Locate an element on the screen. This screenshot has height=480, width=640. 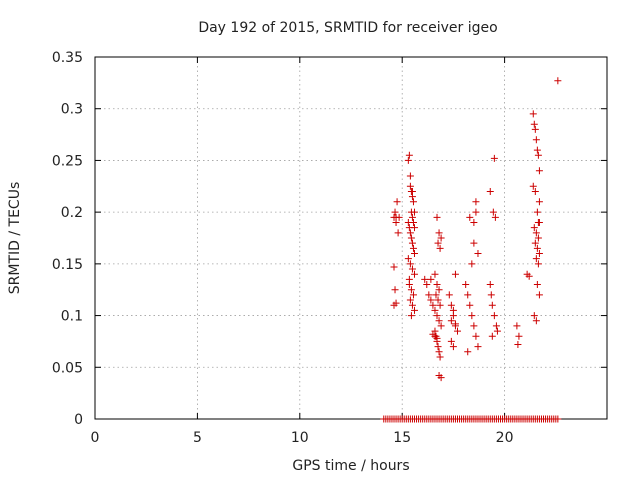
x-tick-label: 15 is located at coordinates (402, 438).